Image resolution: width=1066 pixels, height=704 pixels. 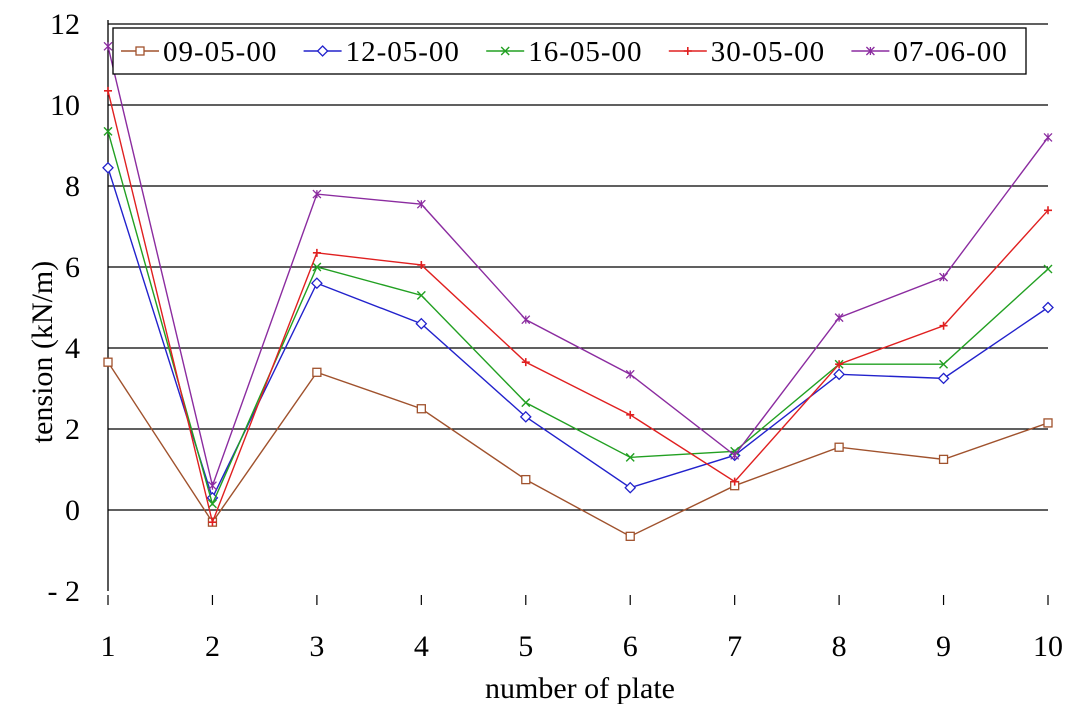 What do you see at coordinates (943, 646) in the screenshot?
I see `x-tick-label: 9` at bounding box center [943, 646].